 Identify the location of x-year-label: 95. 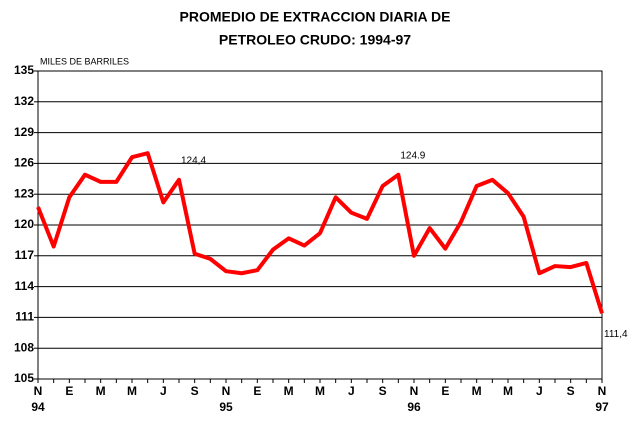
(226, 407).